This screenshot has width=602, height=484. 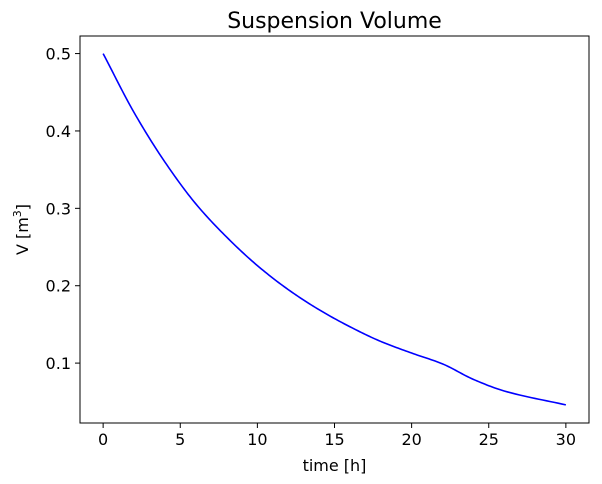 I want to click on x-axis: 0 5 10 15 20 25 30, so click(x=337, y=436).